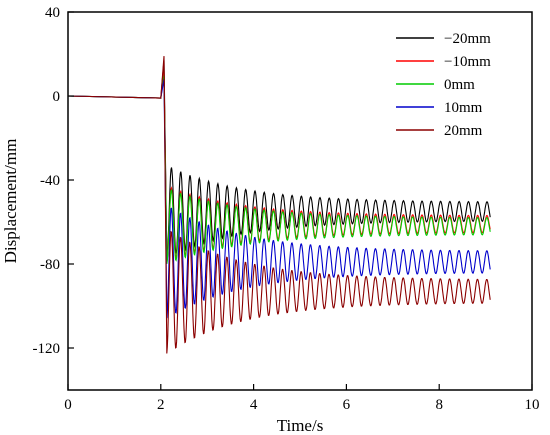 The height and width of the screenshot is (435, 550). Describe the element at coordinates (463, 108) in the screenshot. I see `legend-label: 10mm` at that location.